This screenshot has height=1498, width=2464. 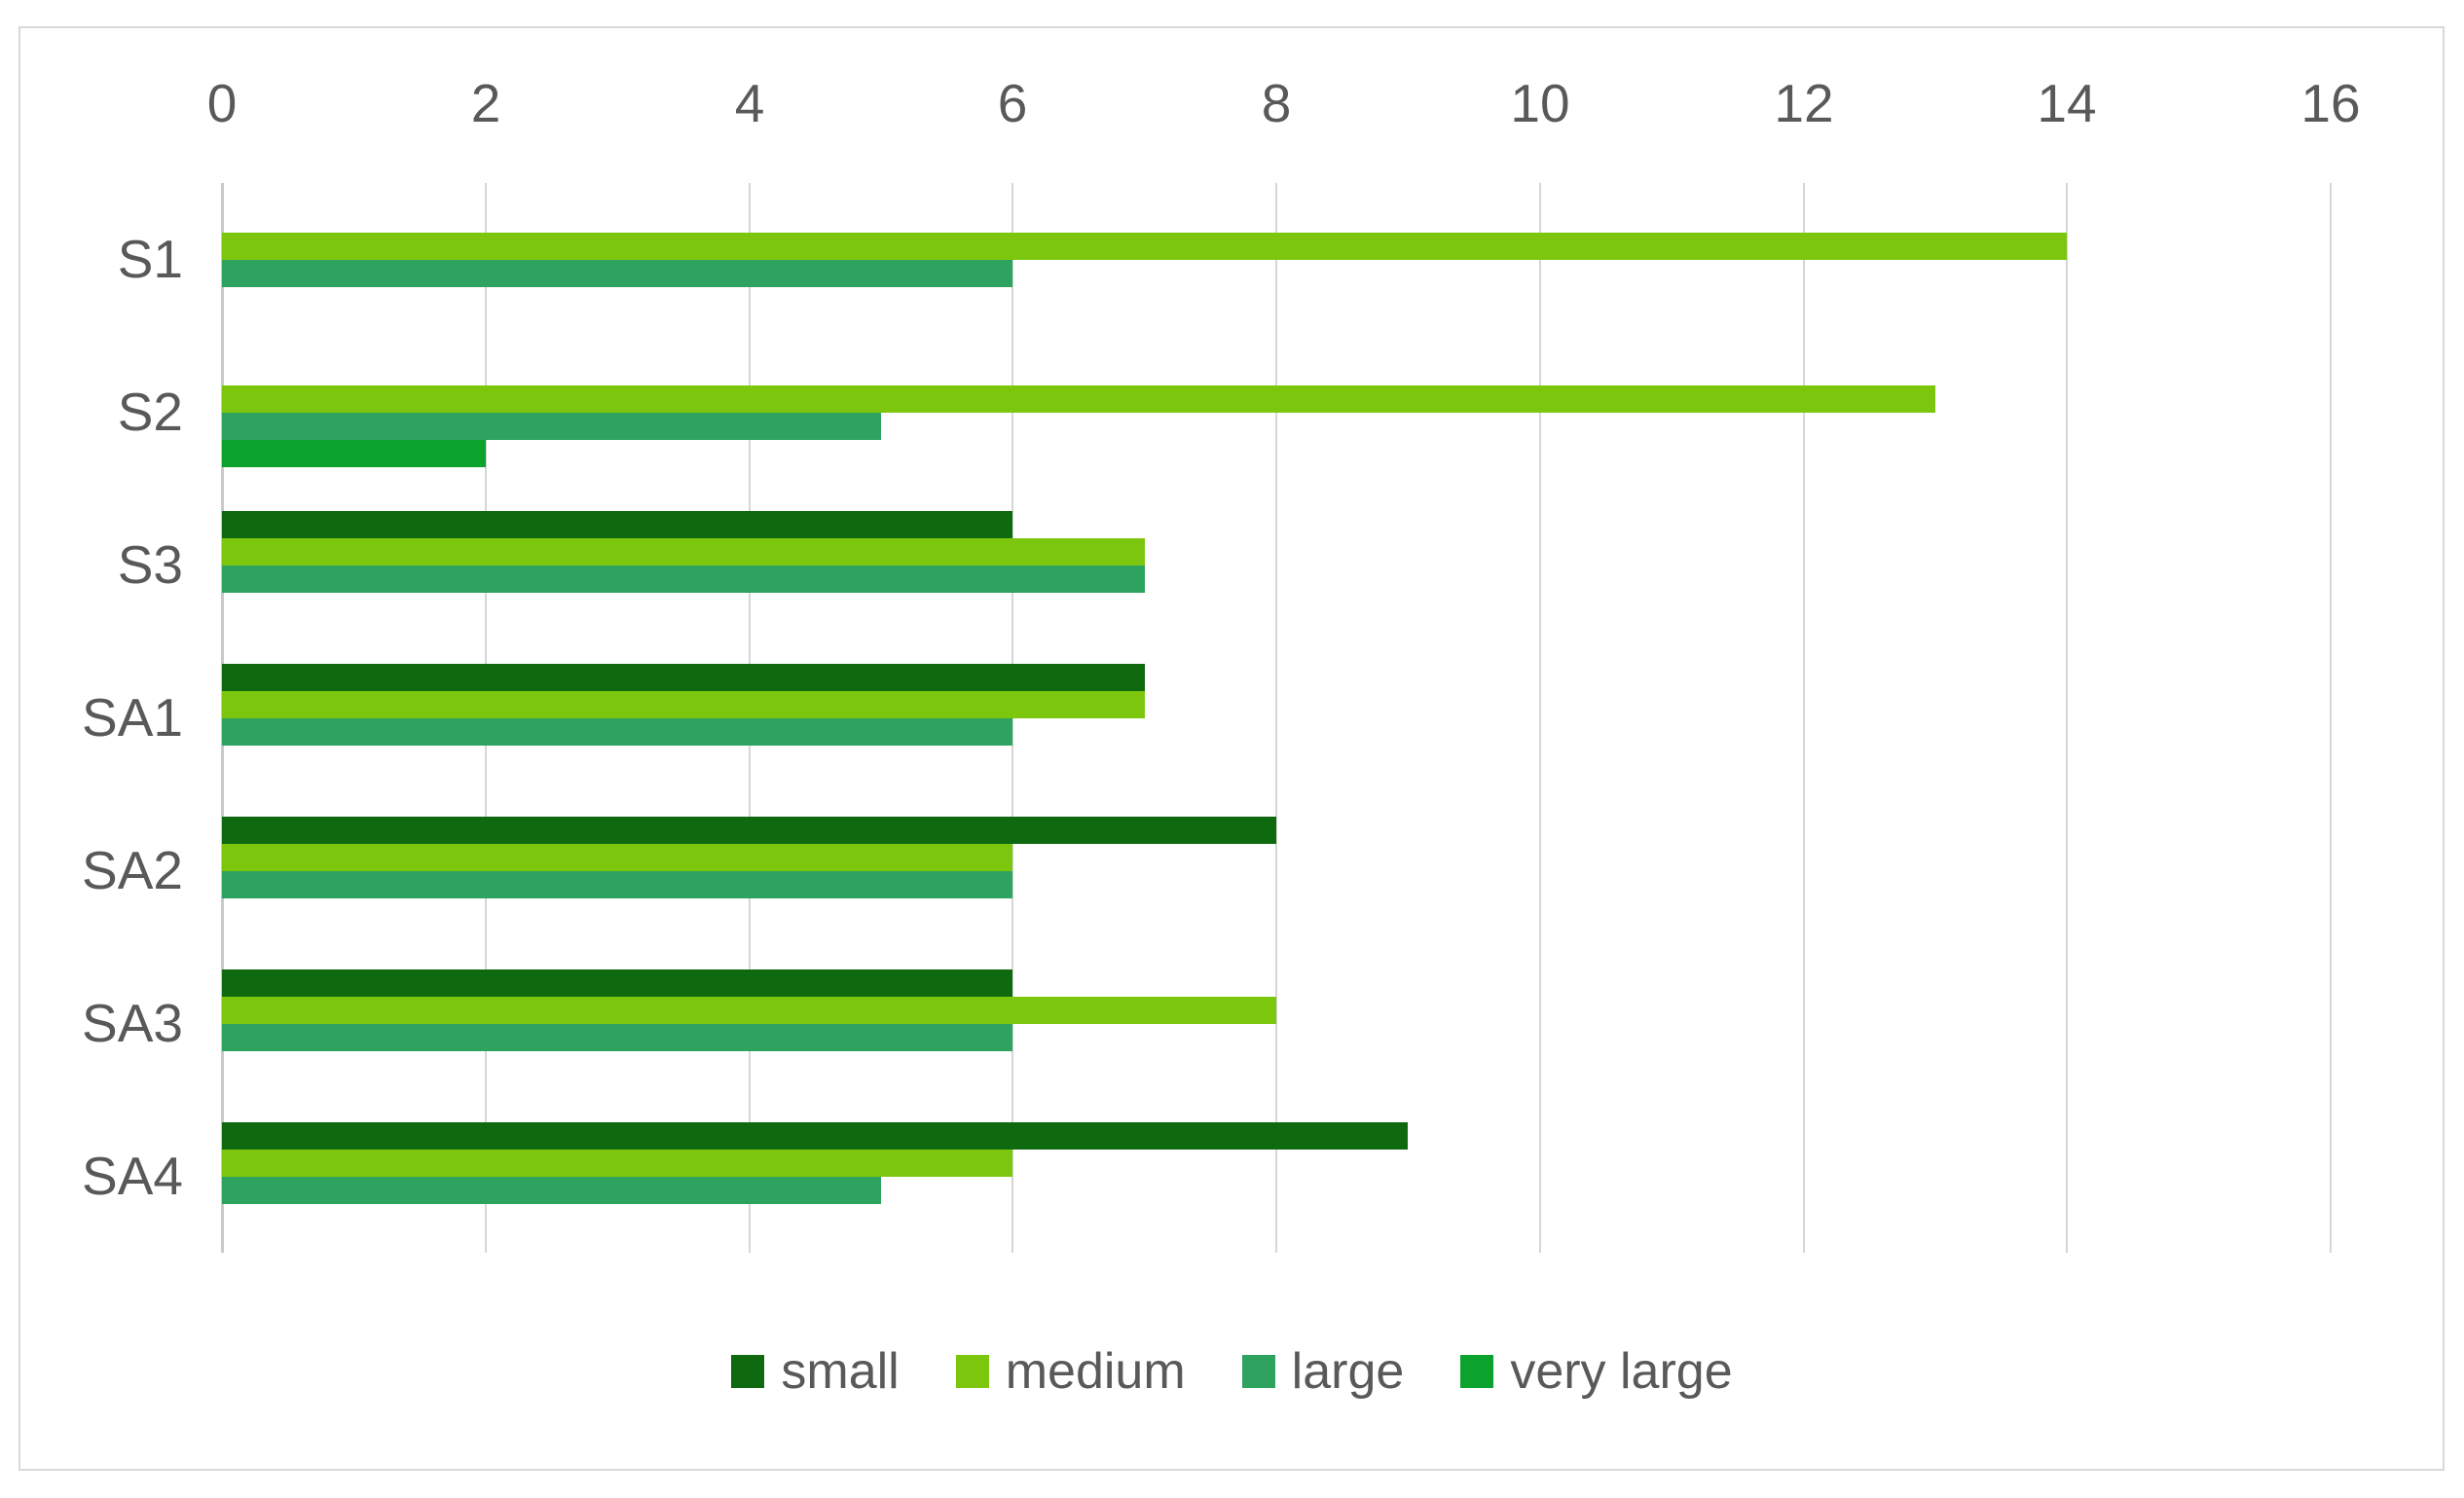 I want to click on x-tick-label: 6, so click(x=1013, y=103).